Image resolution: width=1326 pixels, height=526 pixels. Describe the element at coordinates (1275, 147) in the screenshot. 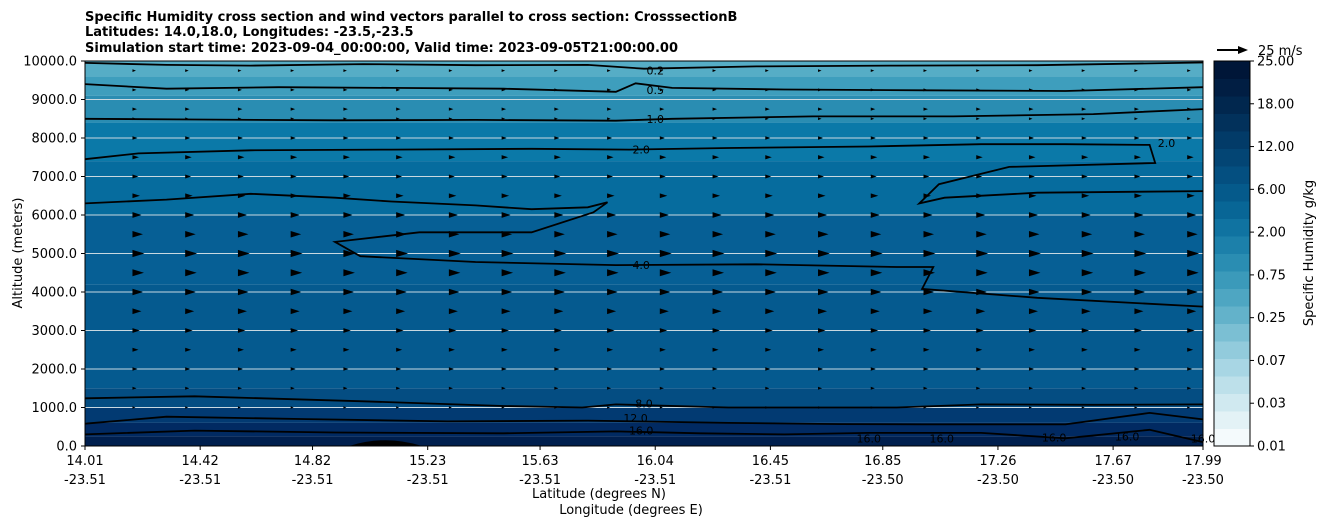

I see `colorbar-tick-label: 12.00` at that location.